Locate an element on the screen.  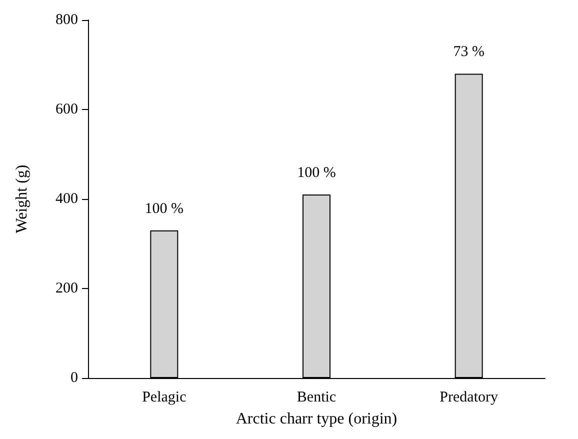
annotation: 73 % is located at coordinates (468, 52).